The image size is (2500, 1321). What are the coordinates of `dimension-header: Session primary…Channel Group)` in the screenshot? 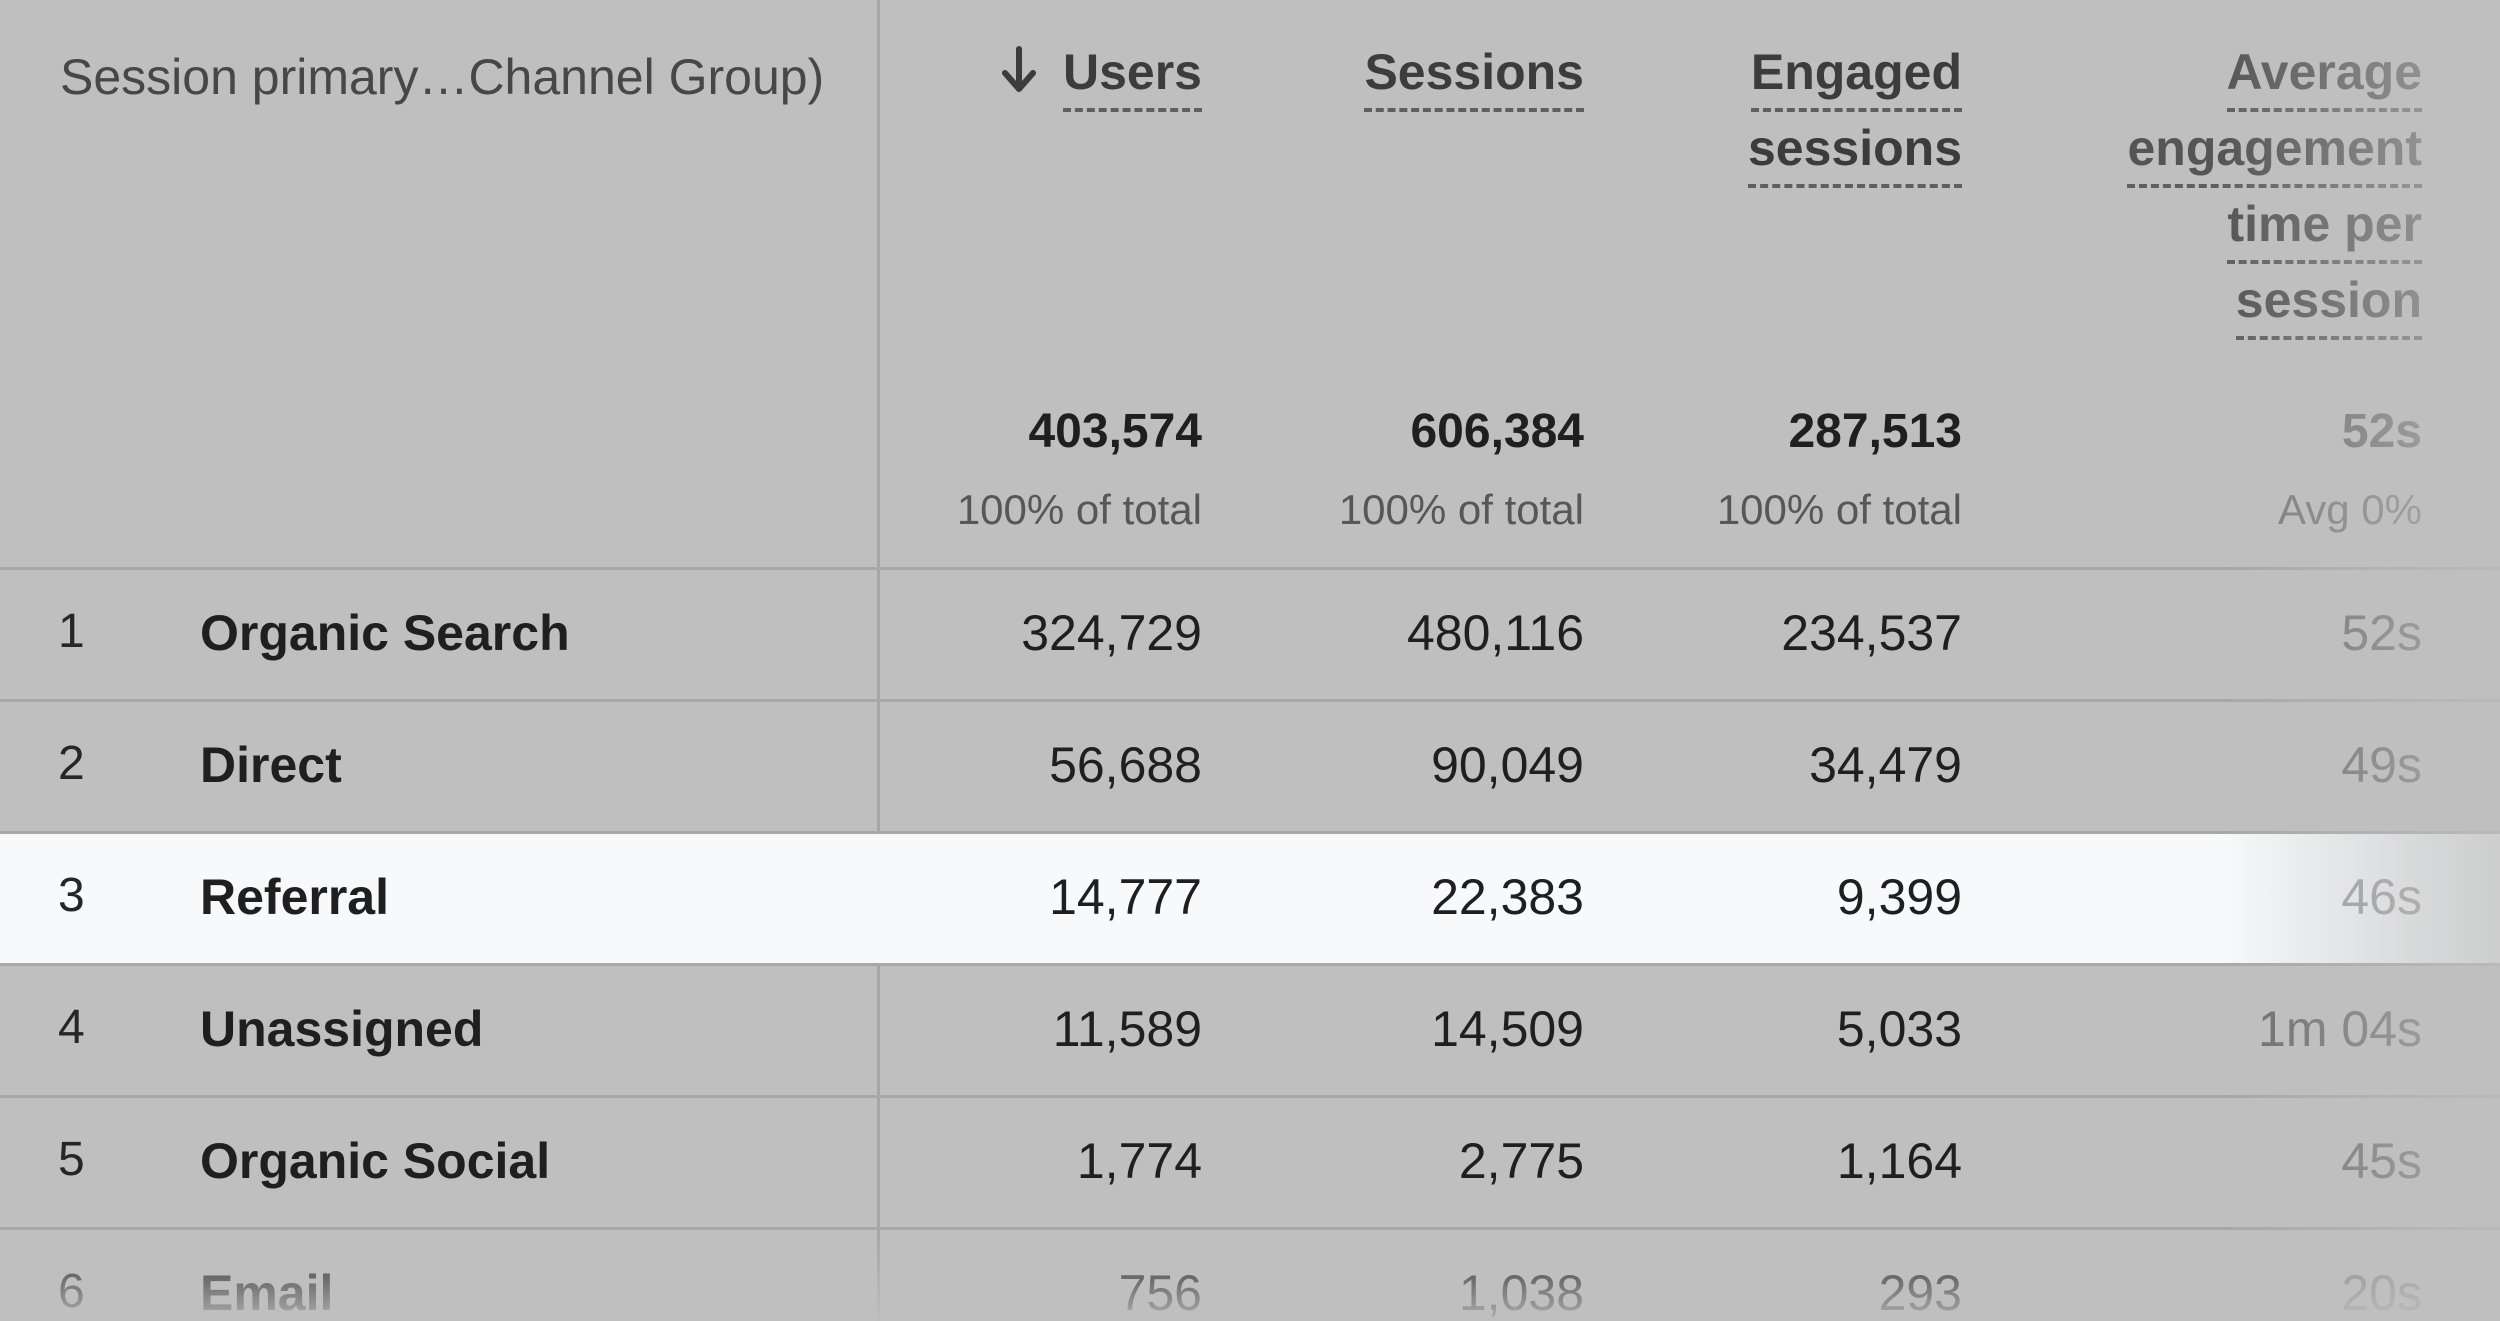 It's located at (442, 77).